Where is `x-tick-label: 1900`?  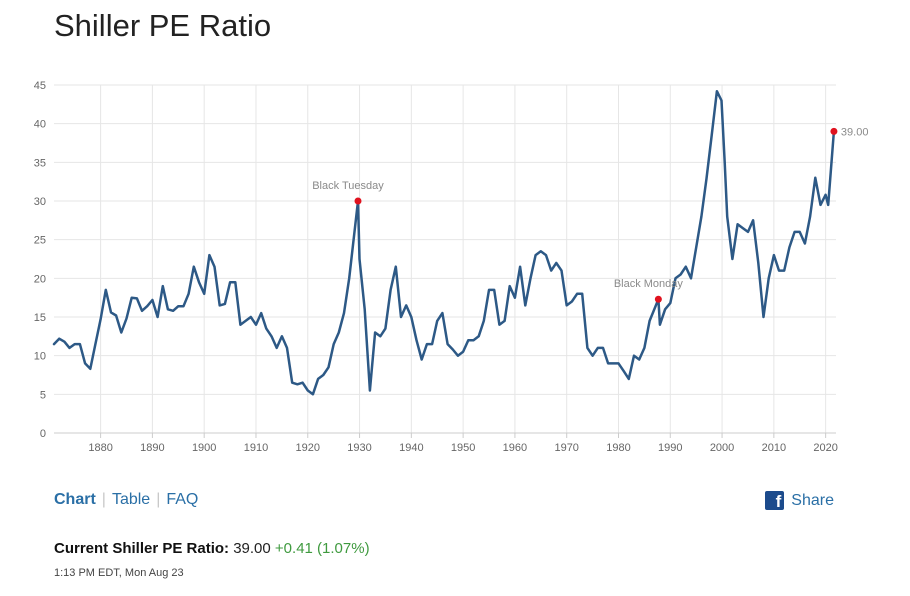
x-tick-label: 1900 is located at coordinates (204, 448).